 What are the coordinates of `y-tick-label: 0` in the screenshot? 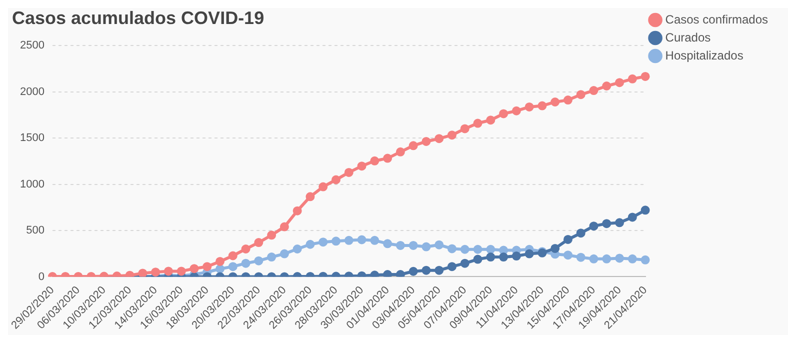 It's located at (41, 276).